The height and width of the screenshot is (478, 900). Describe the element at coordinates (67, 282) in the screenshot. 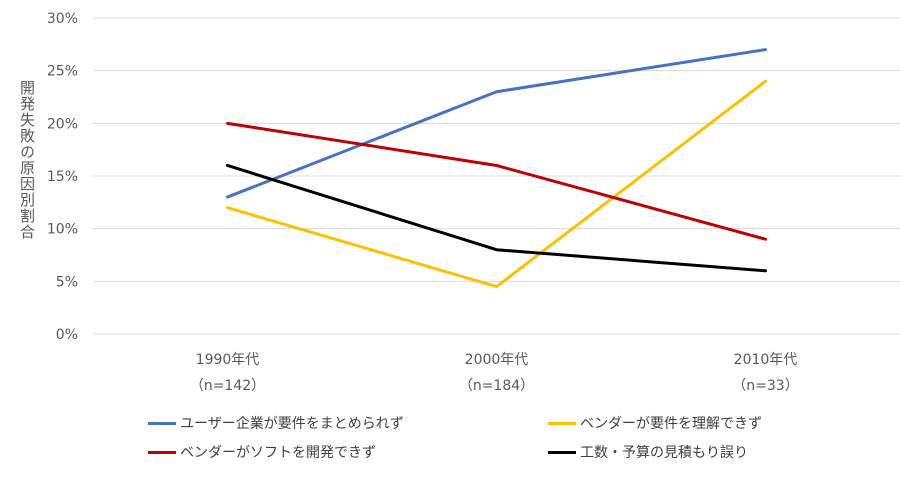

I see `y-tick-label: 5%` at that location.